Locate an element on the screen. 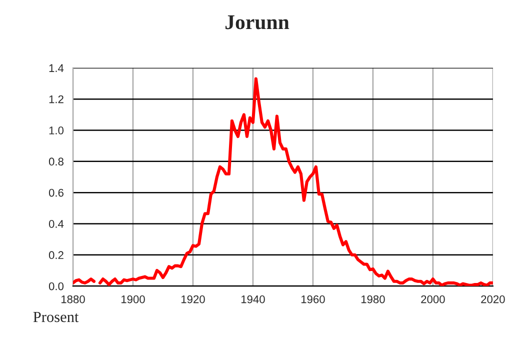 This screenshot has height=343, width=514. y-tick-label: 1.0 is located at coordinates (56, 130).